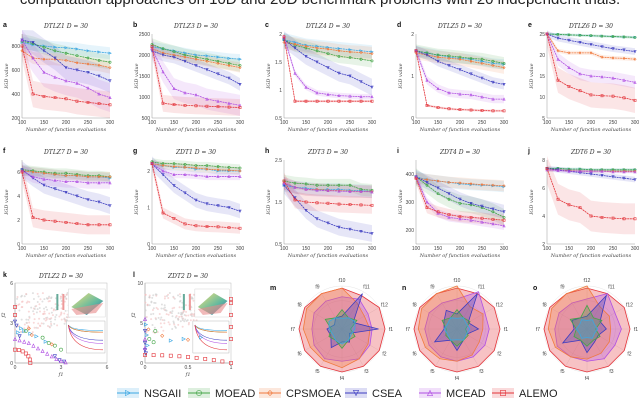  Describe the element at coordinates (231, 368) in the screenshot. I see `x-tick-label: 1` at that location.